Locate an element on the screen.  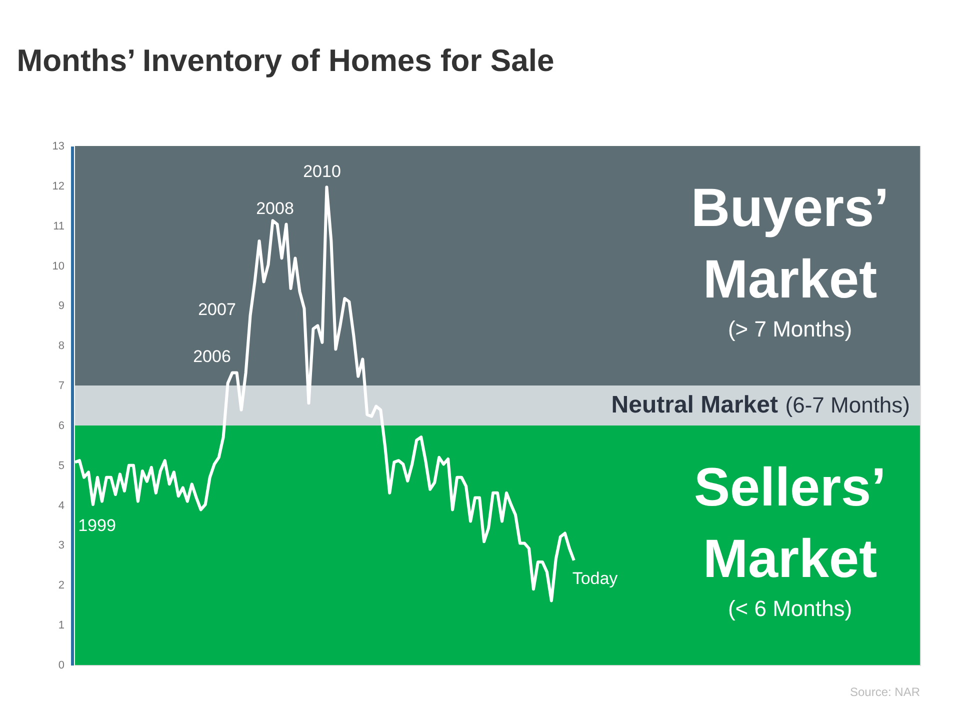
text: Buyers’ is located at coordinates (790, 208).